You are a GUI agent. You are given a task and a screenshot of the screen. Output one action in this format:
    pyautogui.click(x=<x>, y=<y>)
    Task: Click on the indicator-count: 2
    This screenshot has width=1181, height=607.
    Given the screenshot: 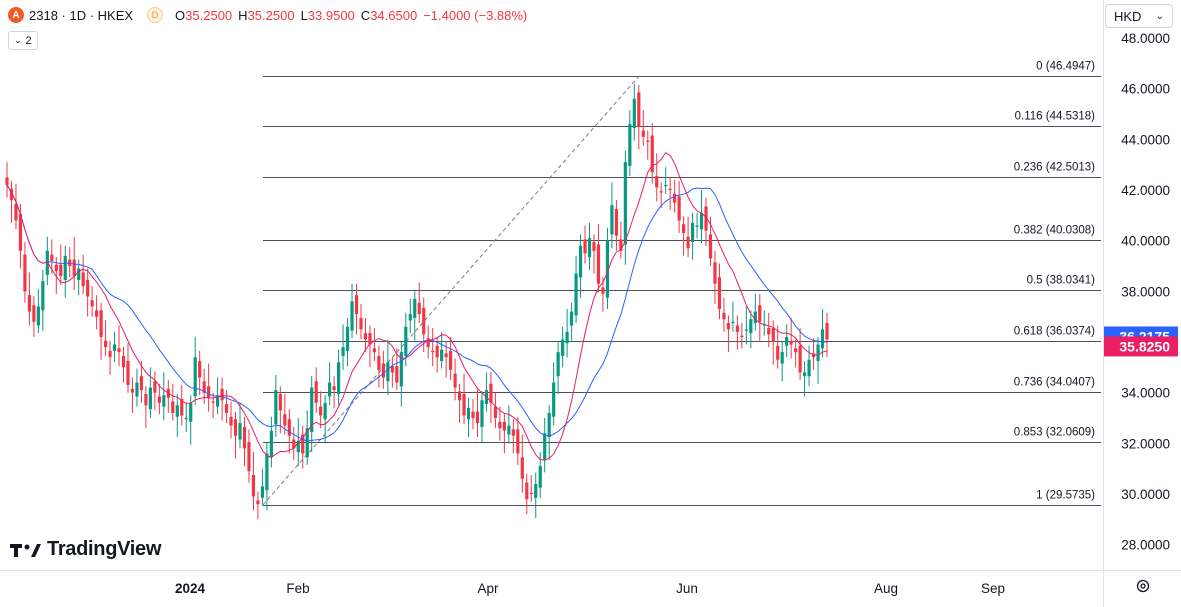 What is the action you would take?
    pyautogui.click(x=28, y=40)
    